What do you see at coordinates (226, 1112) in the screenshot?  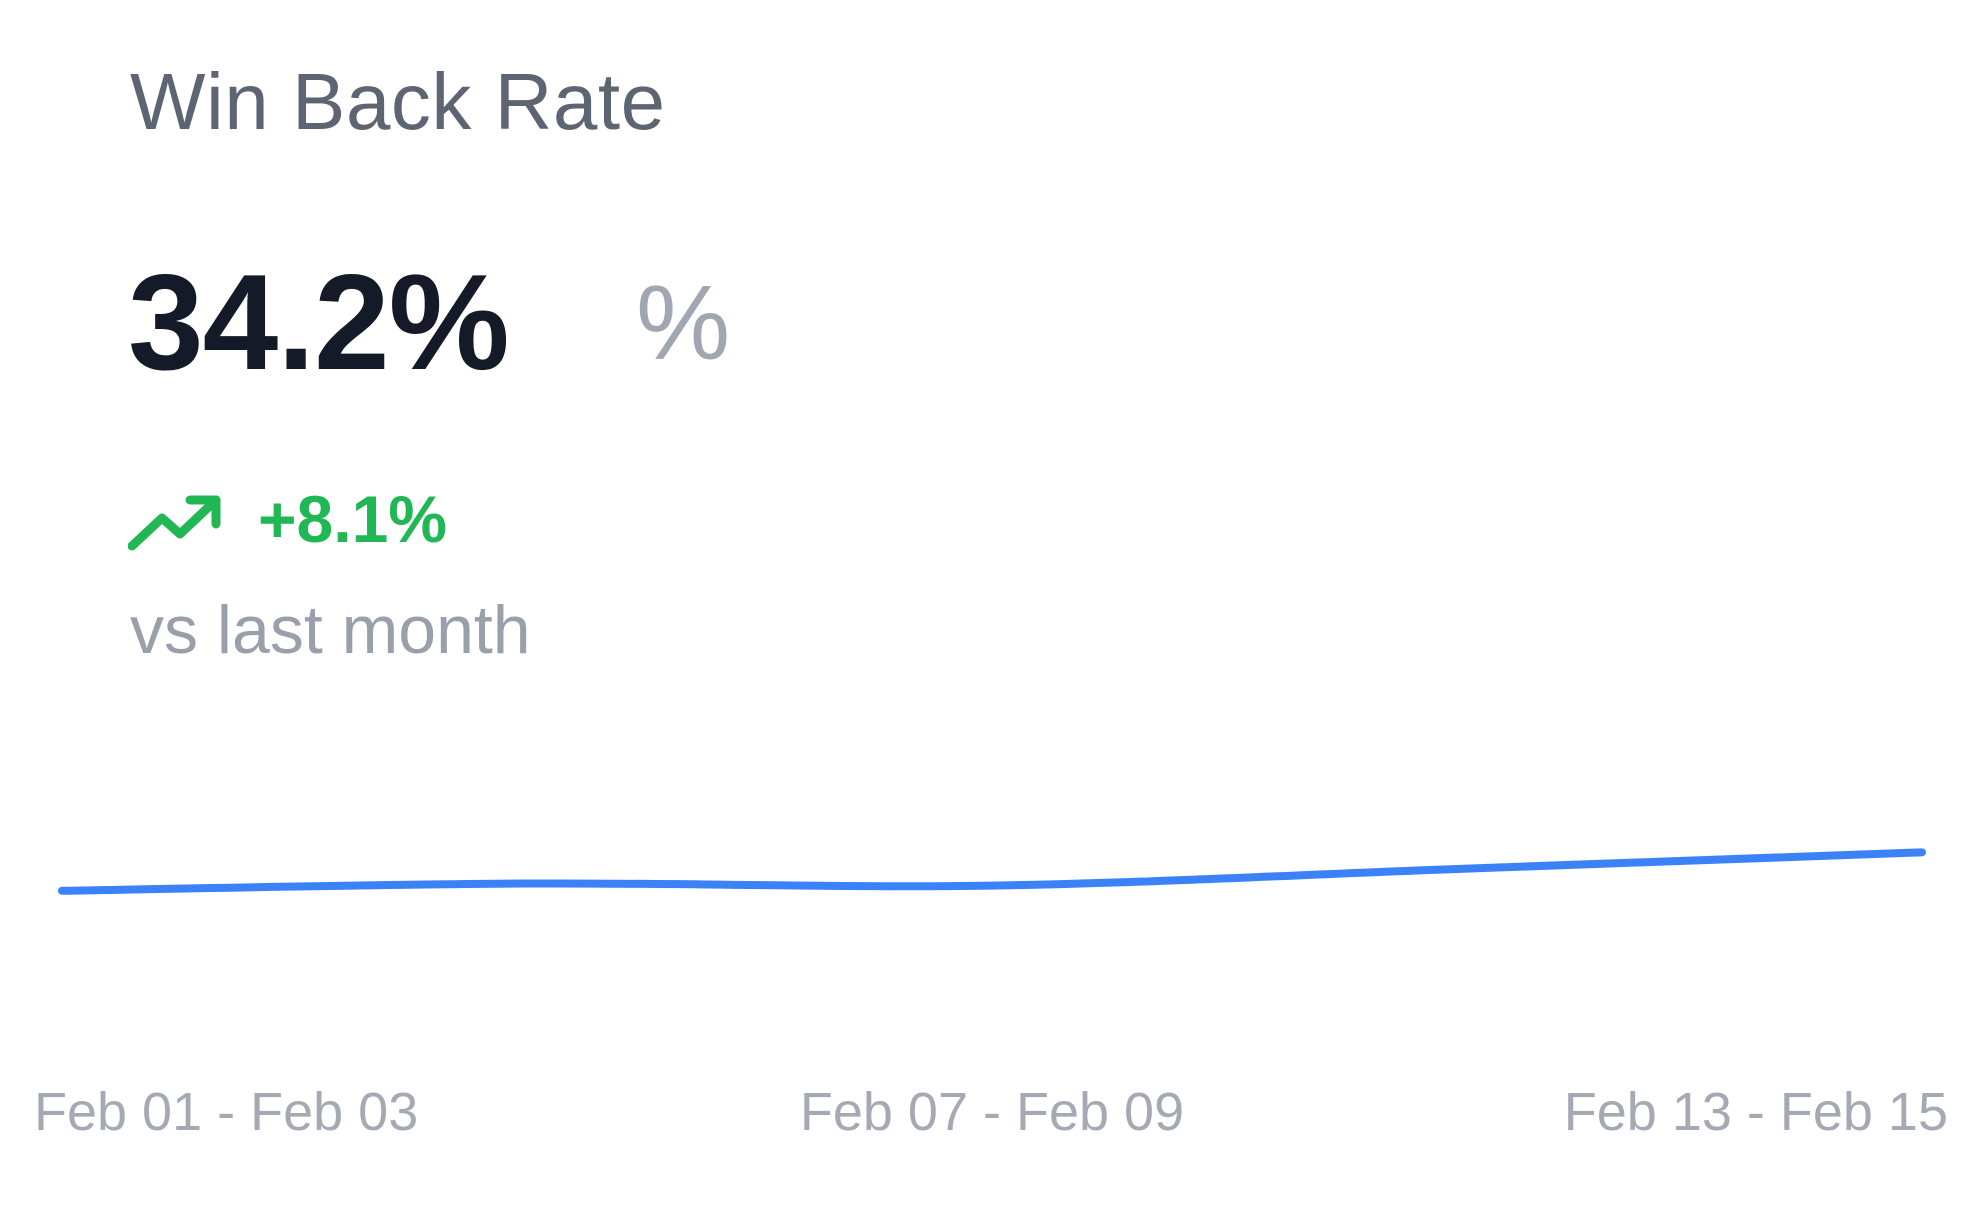 I see `x-tick-label: Feb 01 - Feb 03` at bounding box center [226, 1112].